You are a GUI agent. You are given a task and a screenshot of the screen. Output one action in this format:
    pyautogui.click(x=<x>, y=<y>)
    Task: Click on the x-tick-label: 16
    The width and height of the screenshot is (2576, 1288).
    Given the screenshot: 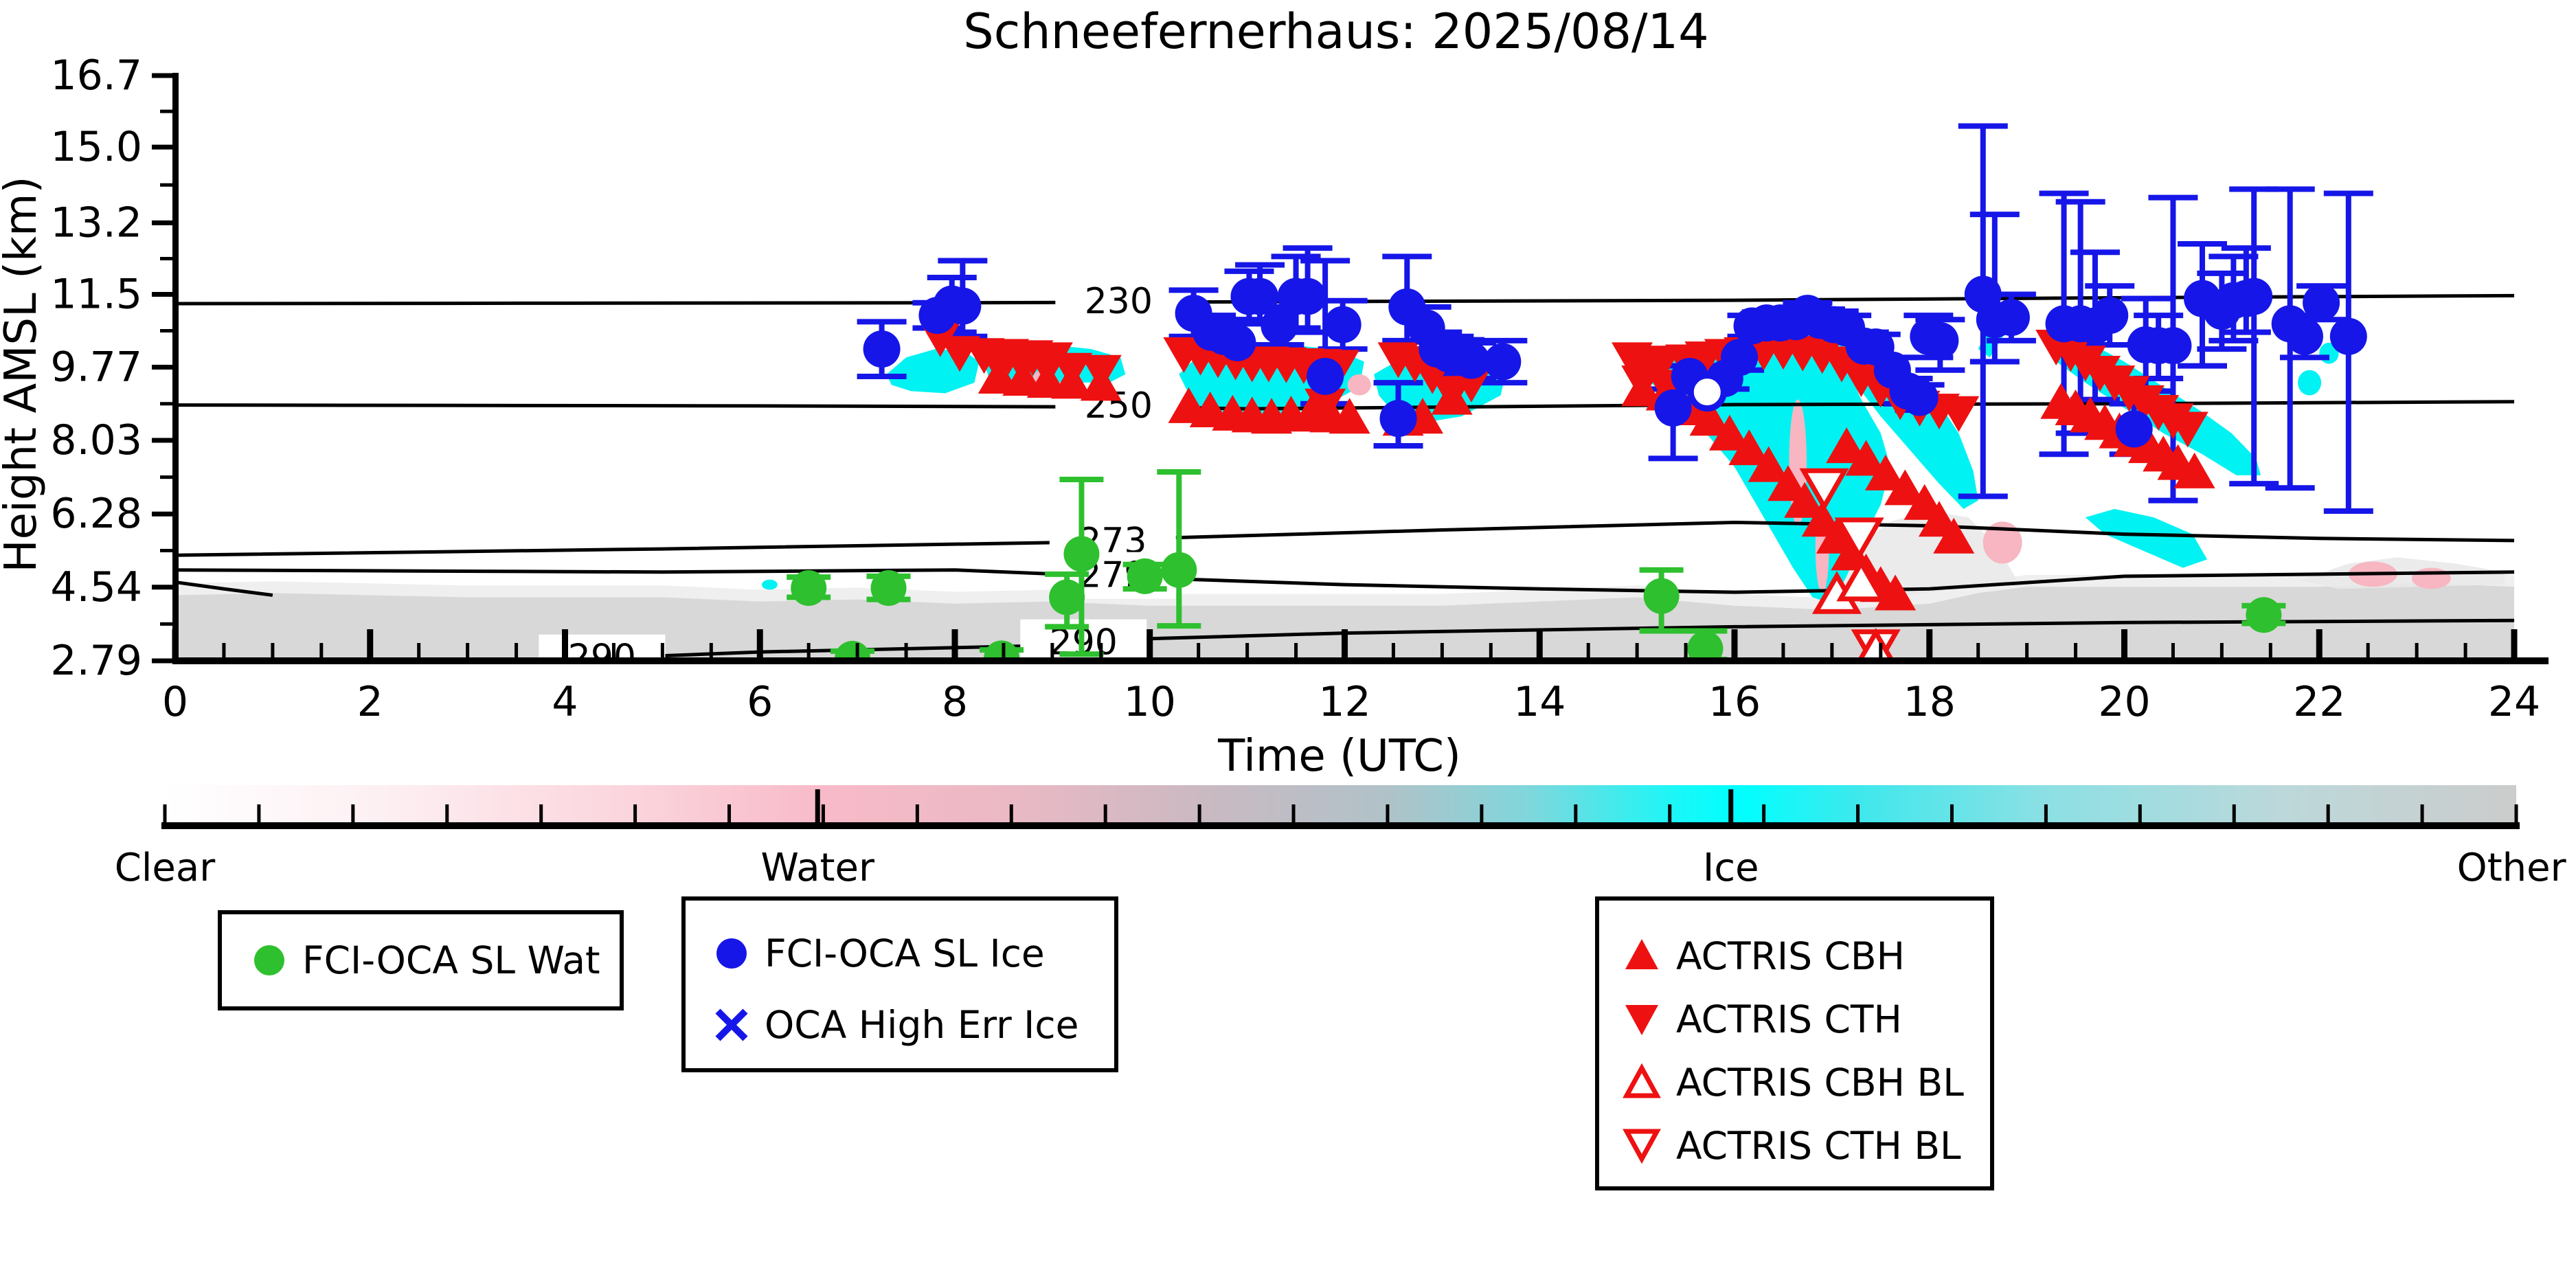 What is the action you would take?
    pyautogui.click(x=1734, y=702)
    